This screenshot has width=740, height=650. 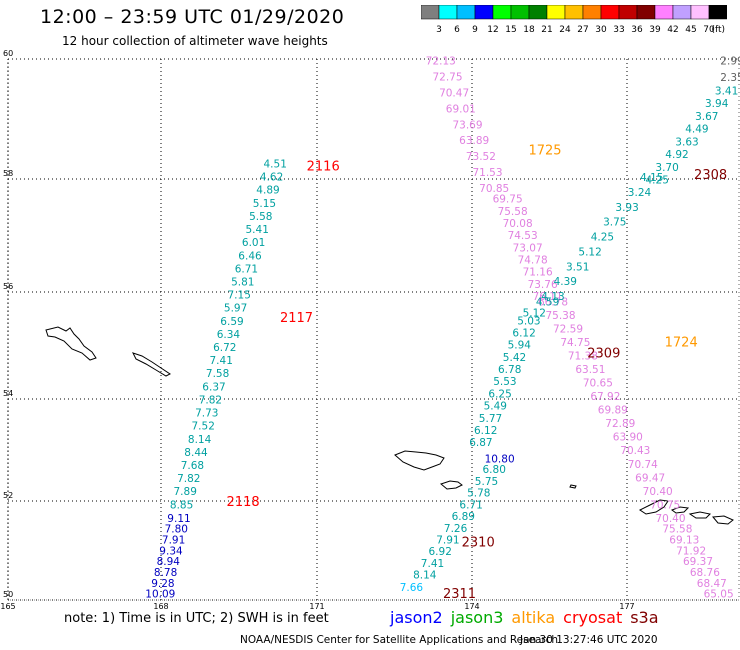 What do you see at coordinates (635, 451) in the screenshot?
I see `wave-height-value: 70.43` at bounding box center [635, 451].